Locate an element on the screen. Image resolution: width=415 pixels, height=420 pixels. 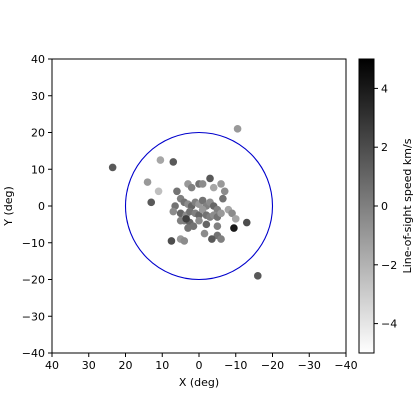
y-tick-label: 40 is located at coordinates (38, 59).